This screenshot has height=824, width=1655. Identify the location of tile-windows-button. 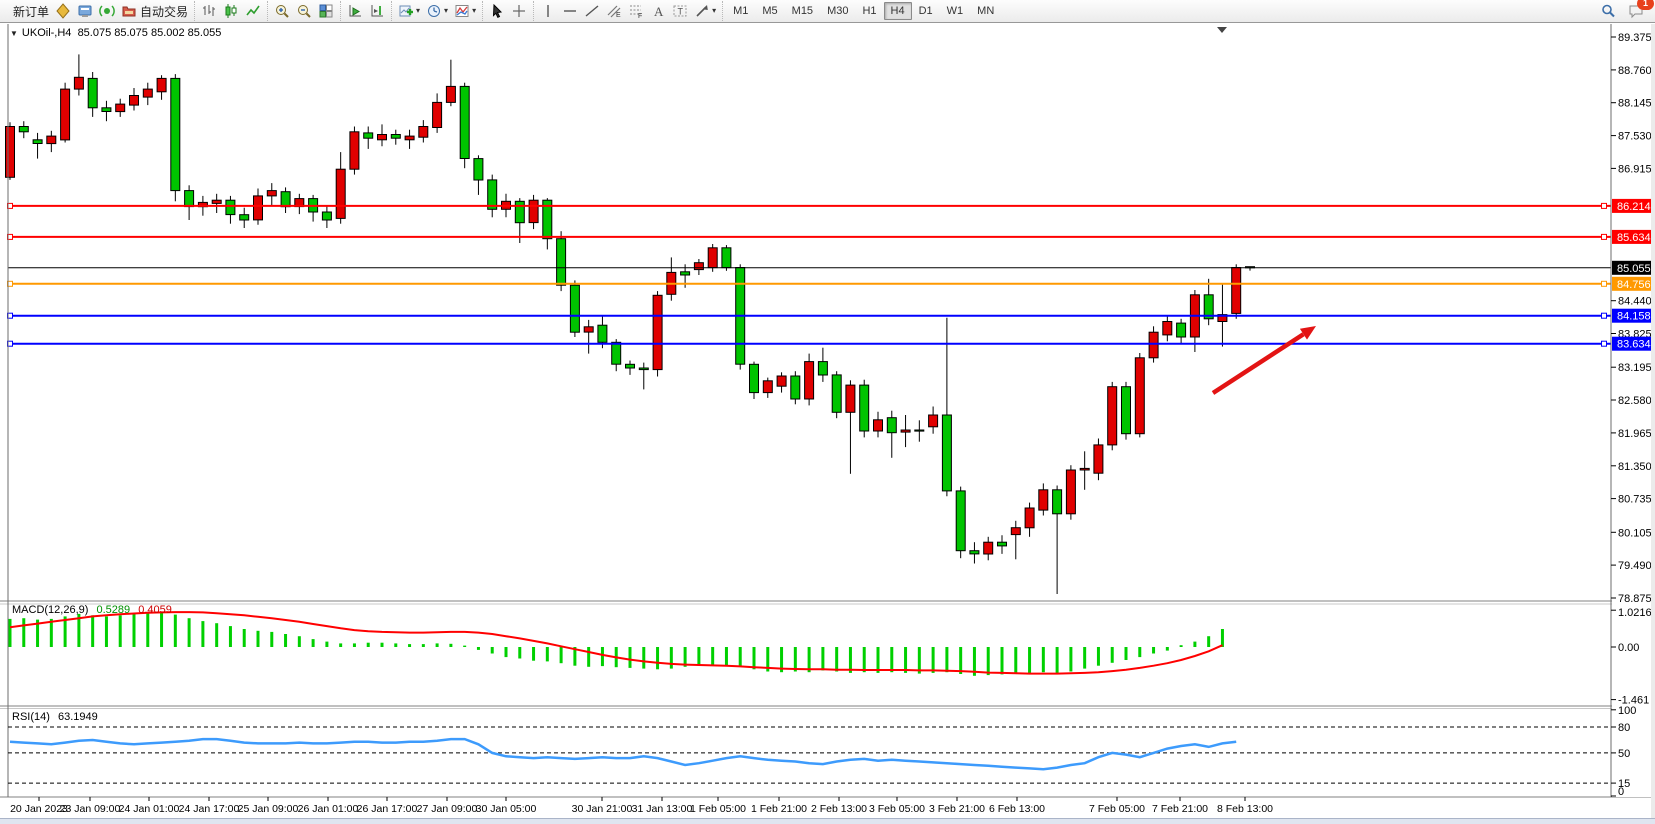
(326, 11).